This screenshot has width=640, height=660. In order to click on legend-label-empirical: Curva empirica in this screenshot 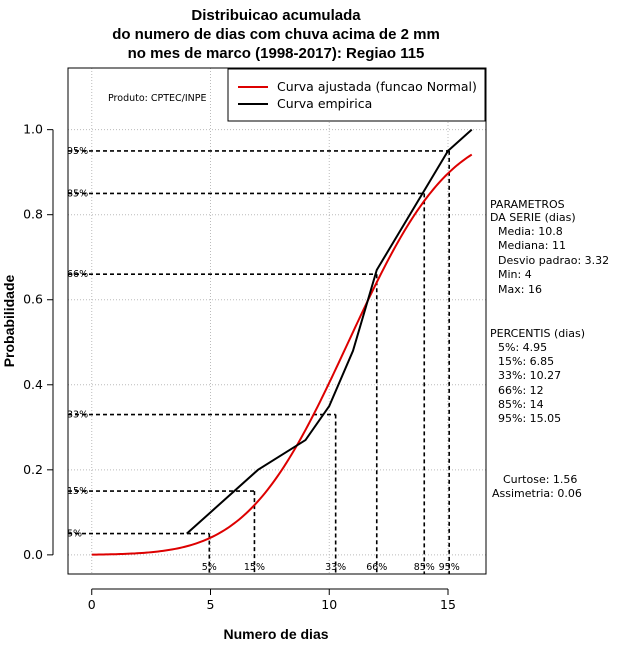, I will do `click(324, 103)`.